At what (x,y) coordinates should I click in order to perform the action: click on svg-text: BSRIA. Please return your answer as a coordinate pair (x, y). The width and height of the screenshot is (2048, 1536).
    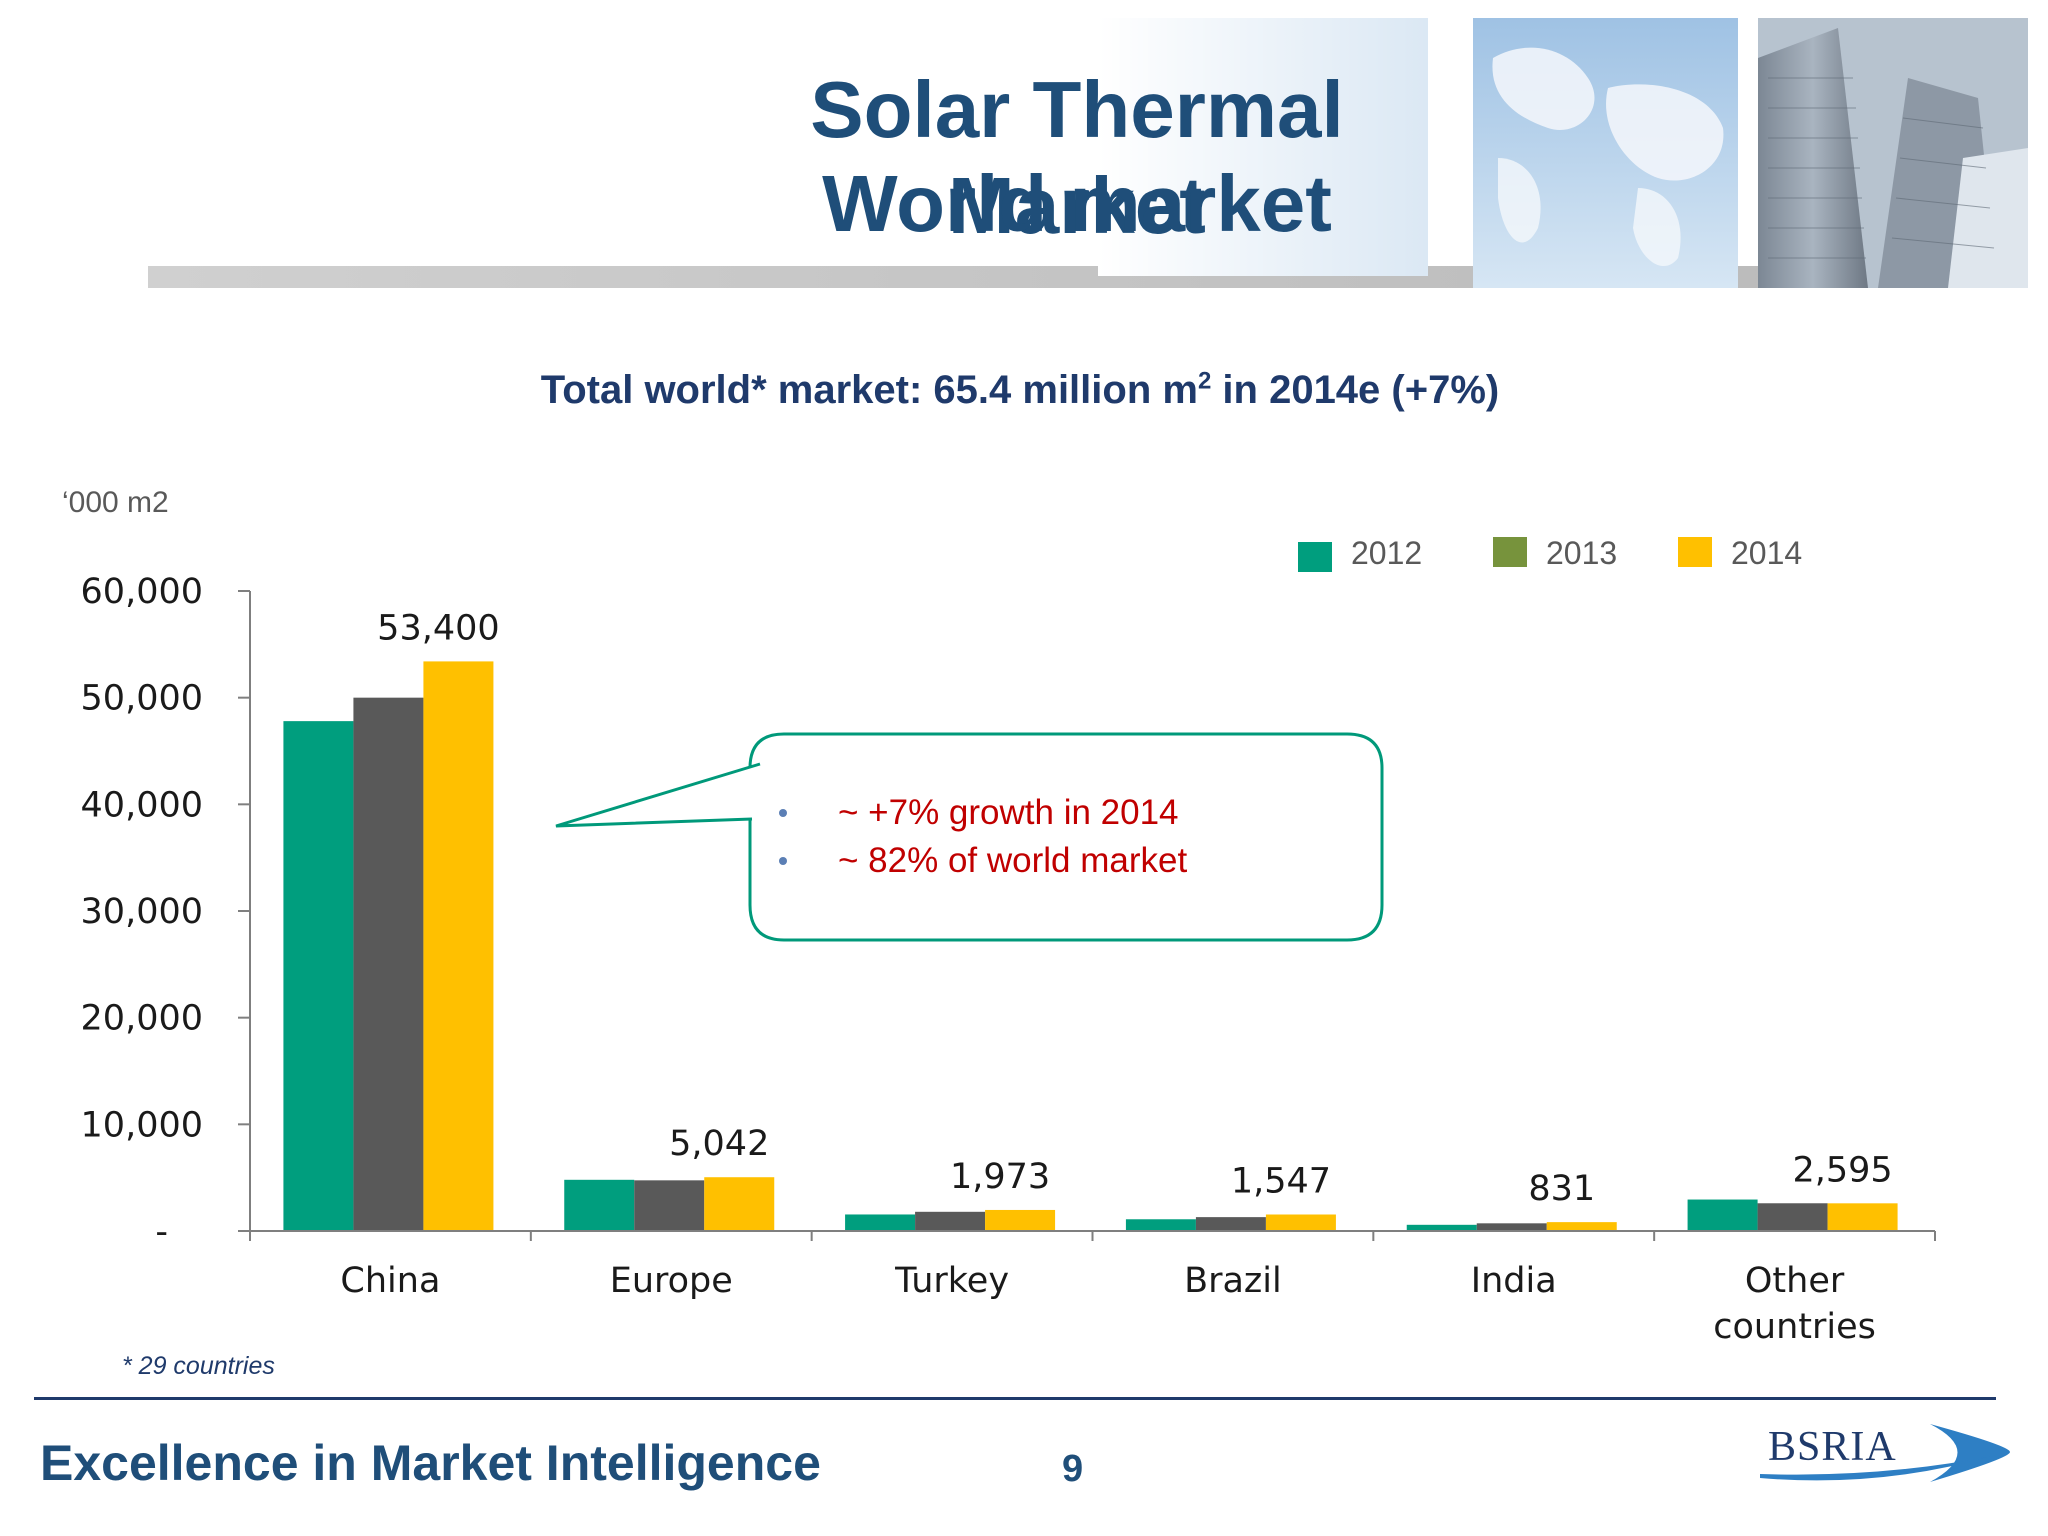
    Looking at the image, I should click on (1832, 1447).